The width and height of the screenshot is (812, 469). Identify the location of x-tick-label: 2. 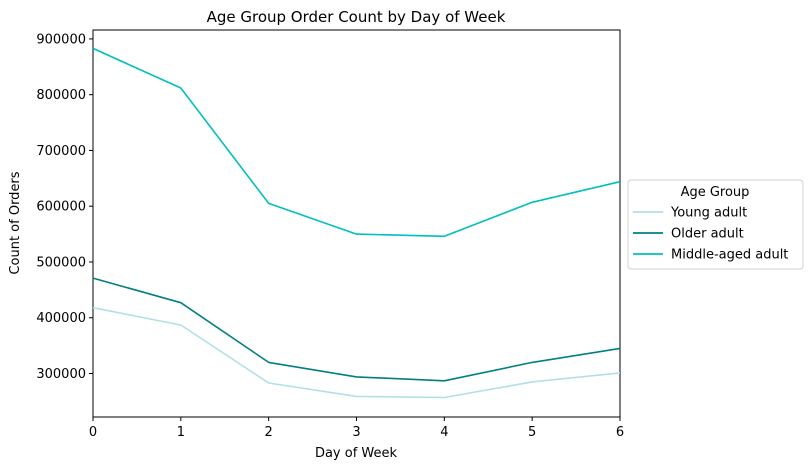
(269, 432).